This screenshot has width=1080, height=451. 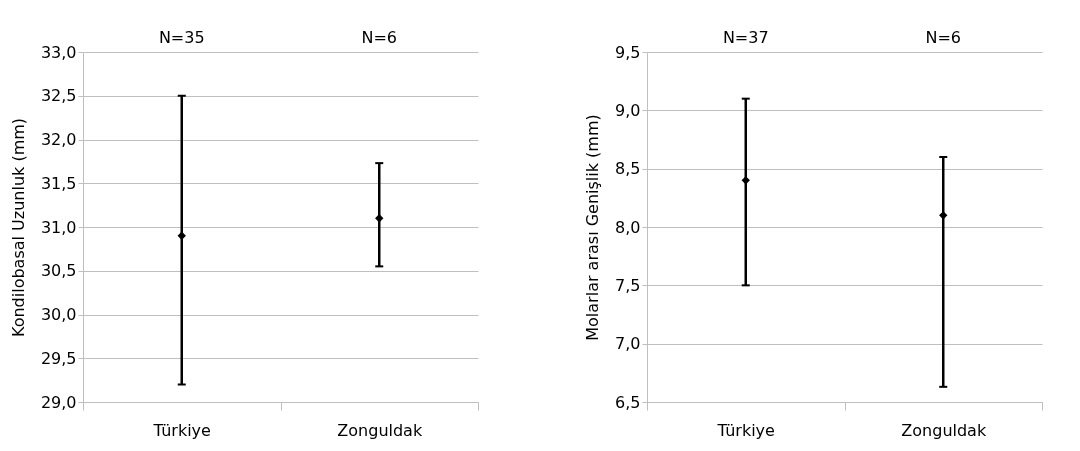 What do you see at coordinates (628, 344) in the screenshot?
I see `y-tick-label: 7,0` at bounding box center [628, 344].